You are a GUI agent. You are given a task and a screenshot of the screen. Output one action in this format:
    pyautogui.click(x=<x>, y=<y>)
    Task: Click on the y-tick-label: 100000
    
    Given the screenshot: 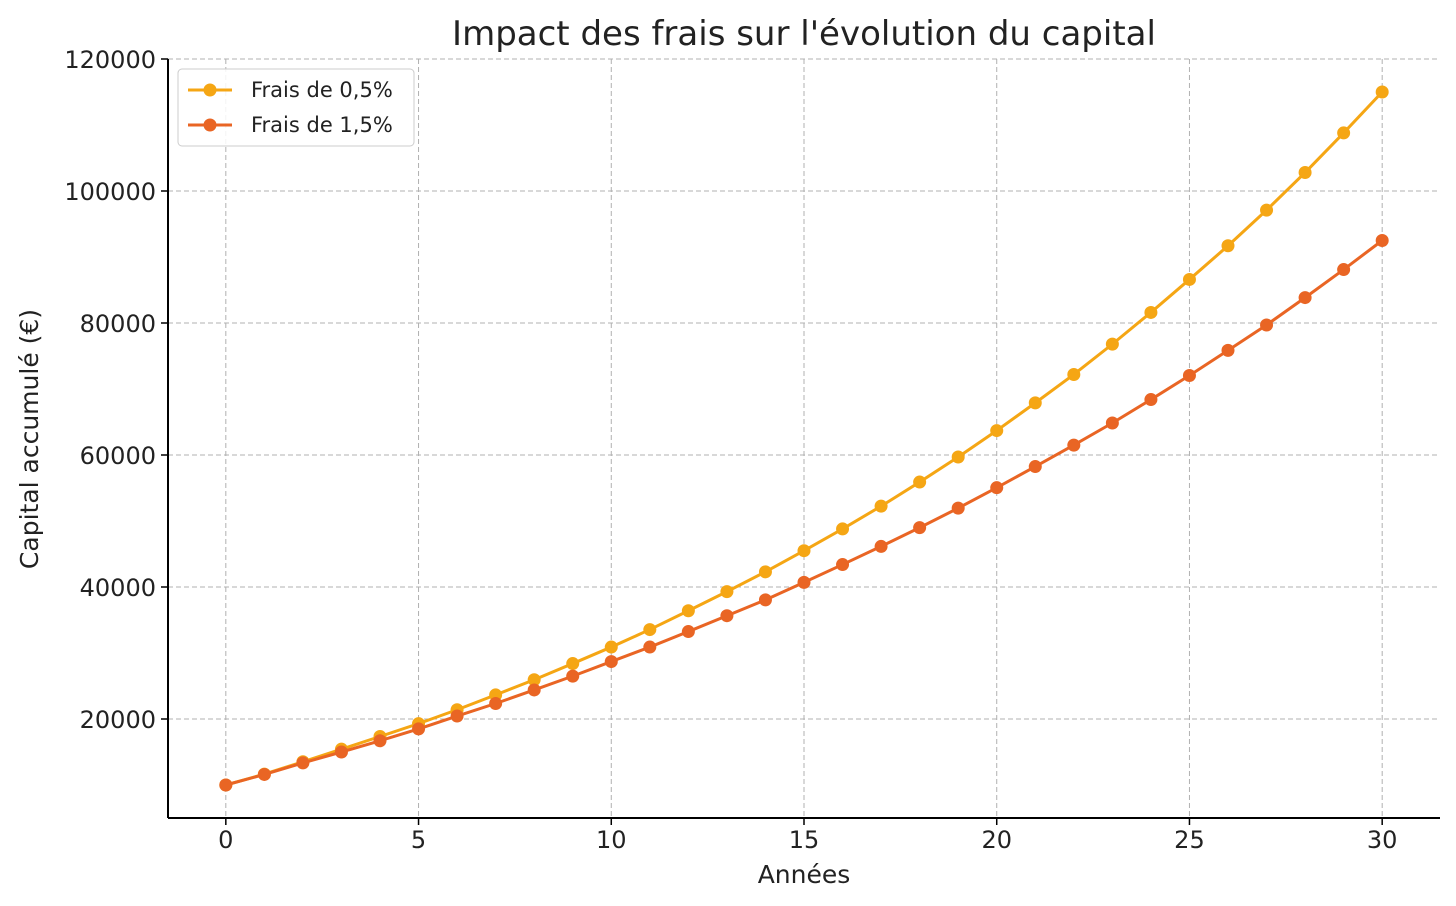 What is the action you would take?
    pyautogui.click(x=110, y=192)
    